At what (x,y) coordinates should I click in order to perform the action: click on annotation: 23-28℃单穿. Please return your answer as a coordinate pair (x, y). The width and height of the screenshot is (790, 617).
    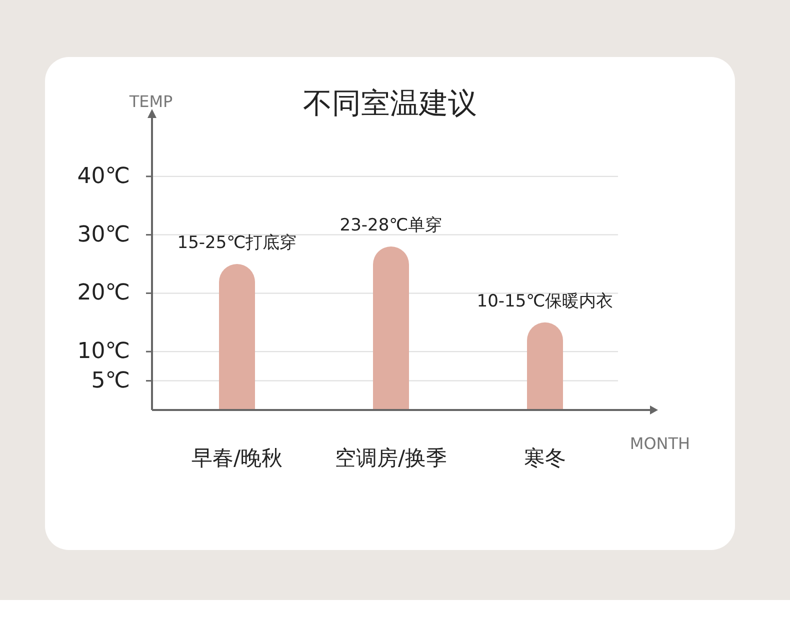
    Looking at the image, I should click on (391, 225).